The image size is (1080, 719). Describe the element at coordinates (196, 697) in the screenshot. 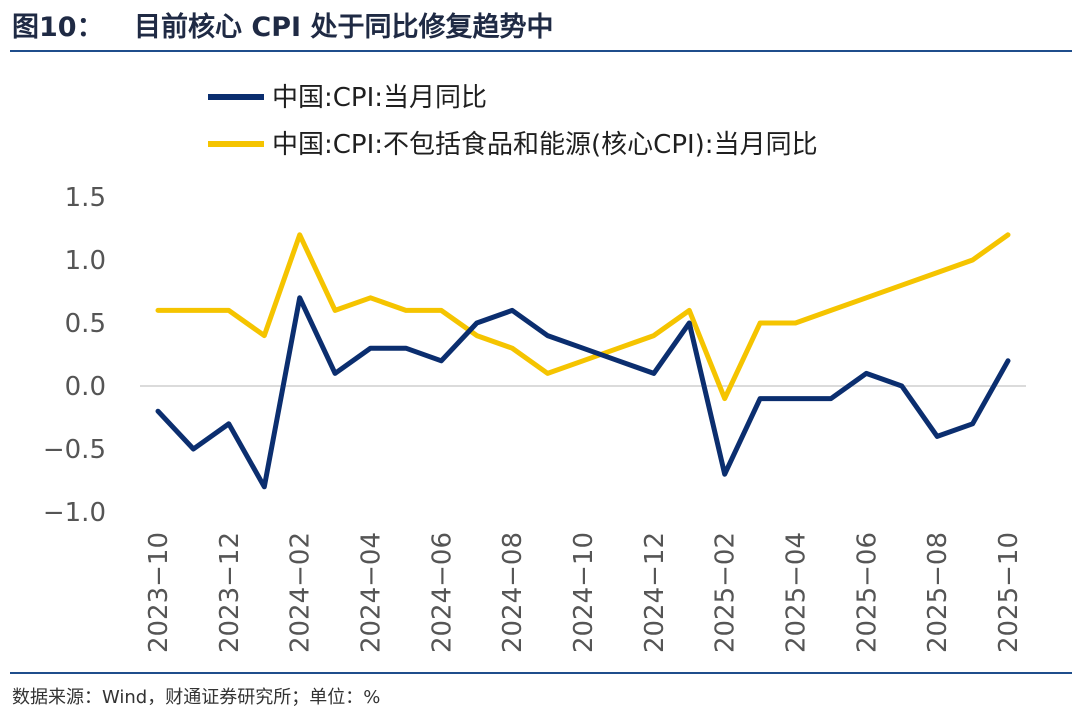

I see `source-note: 数据来源：Wind，财通证券研究所；单位：%` at that location.